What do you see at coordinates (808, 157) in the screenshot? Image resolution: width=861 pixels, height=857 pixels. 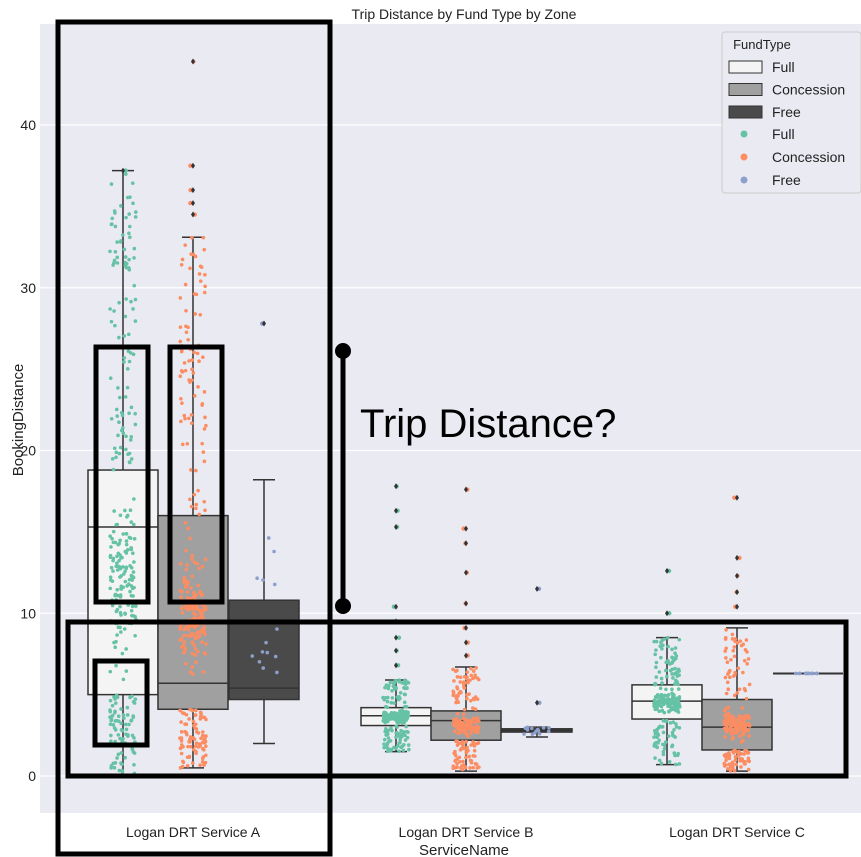 I see `legend-entry: Concession` at bounding box center [808, 157].